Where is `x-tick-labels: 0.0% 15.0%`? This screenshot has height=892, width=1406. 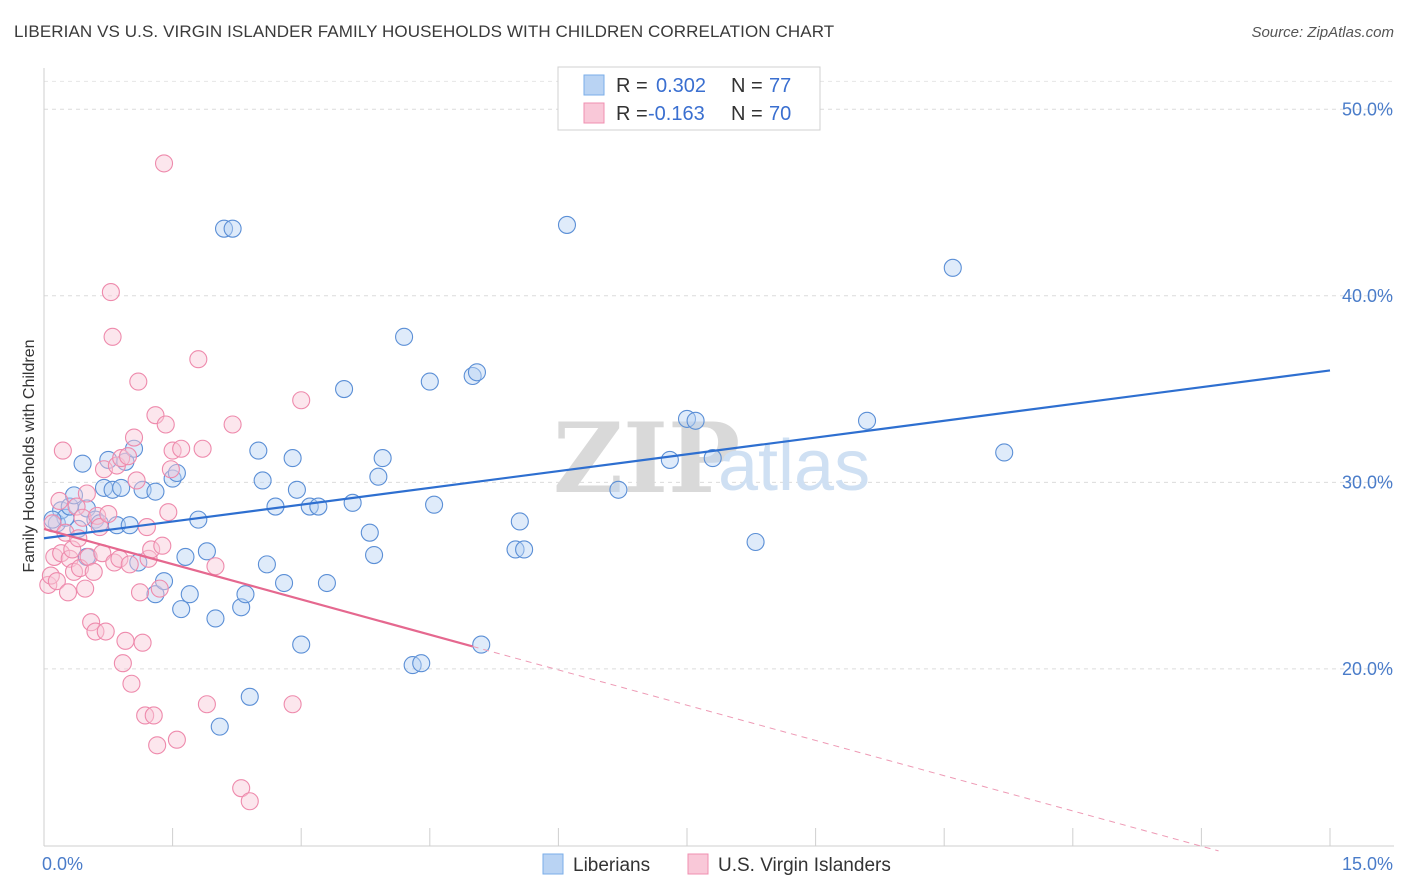
x-tick-labels: 0.0% 15.0% is located at coordinates (717, 864).